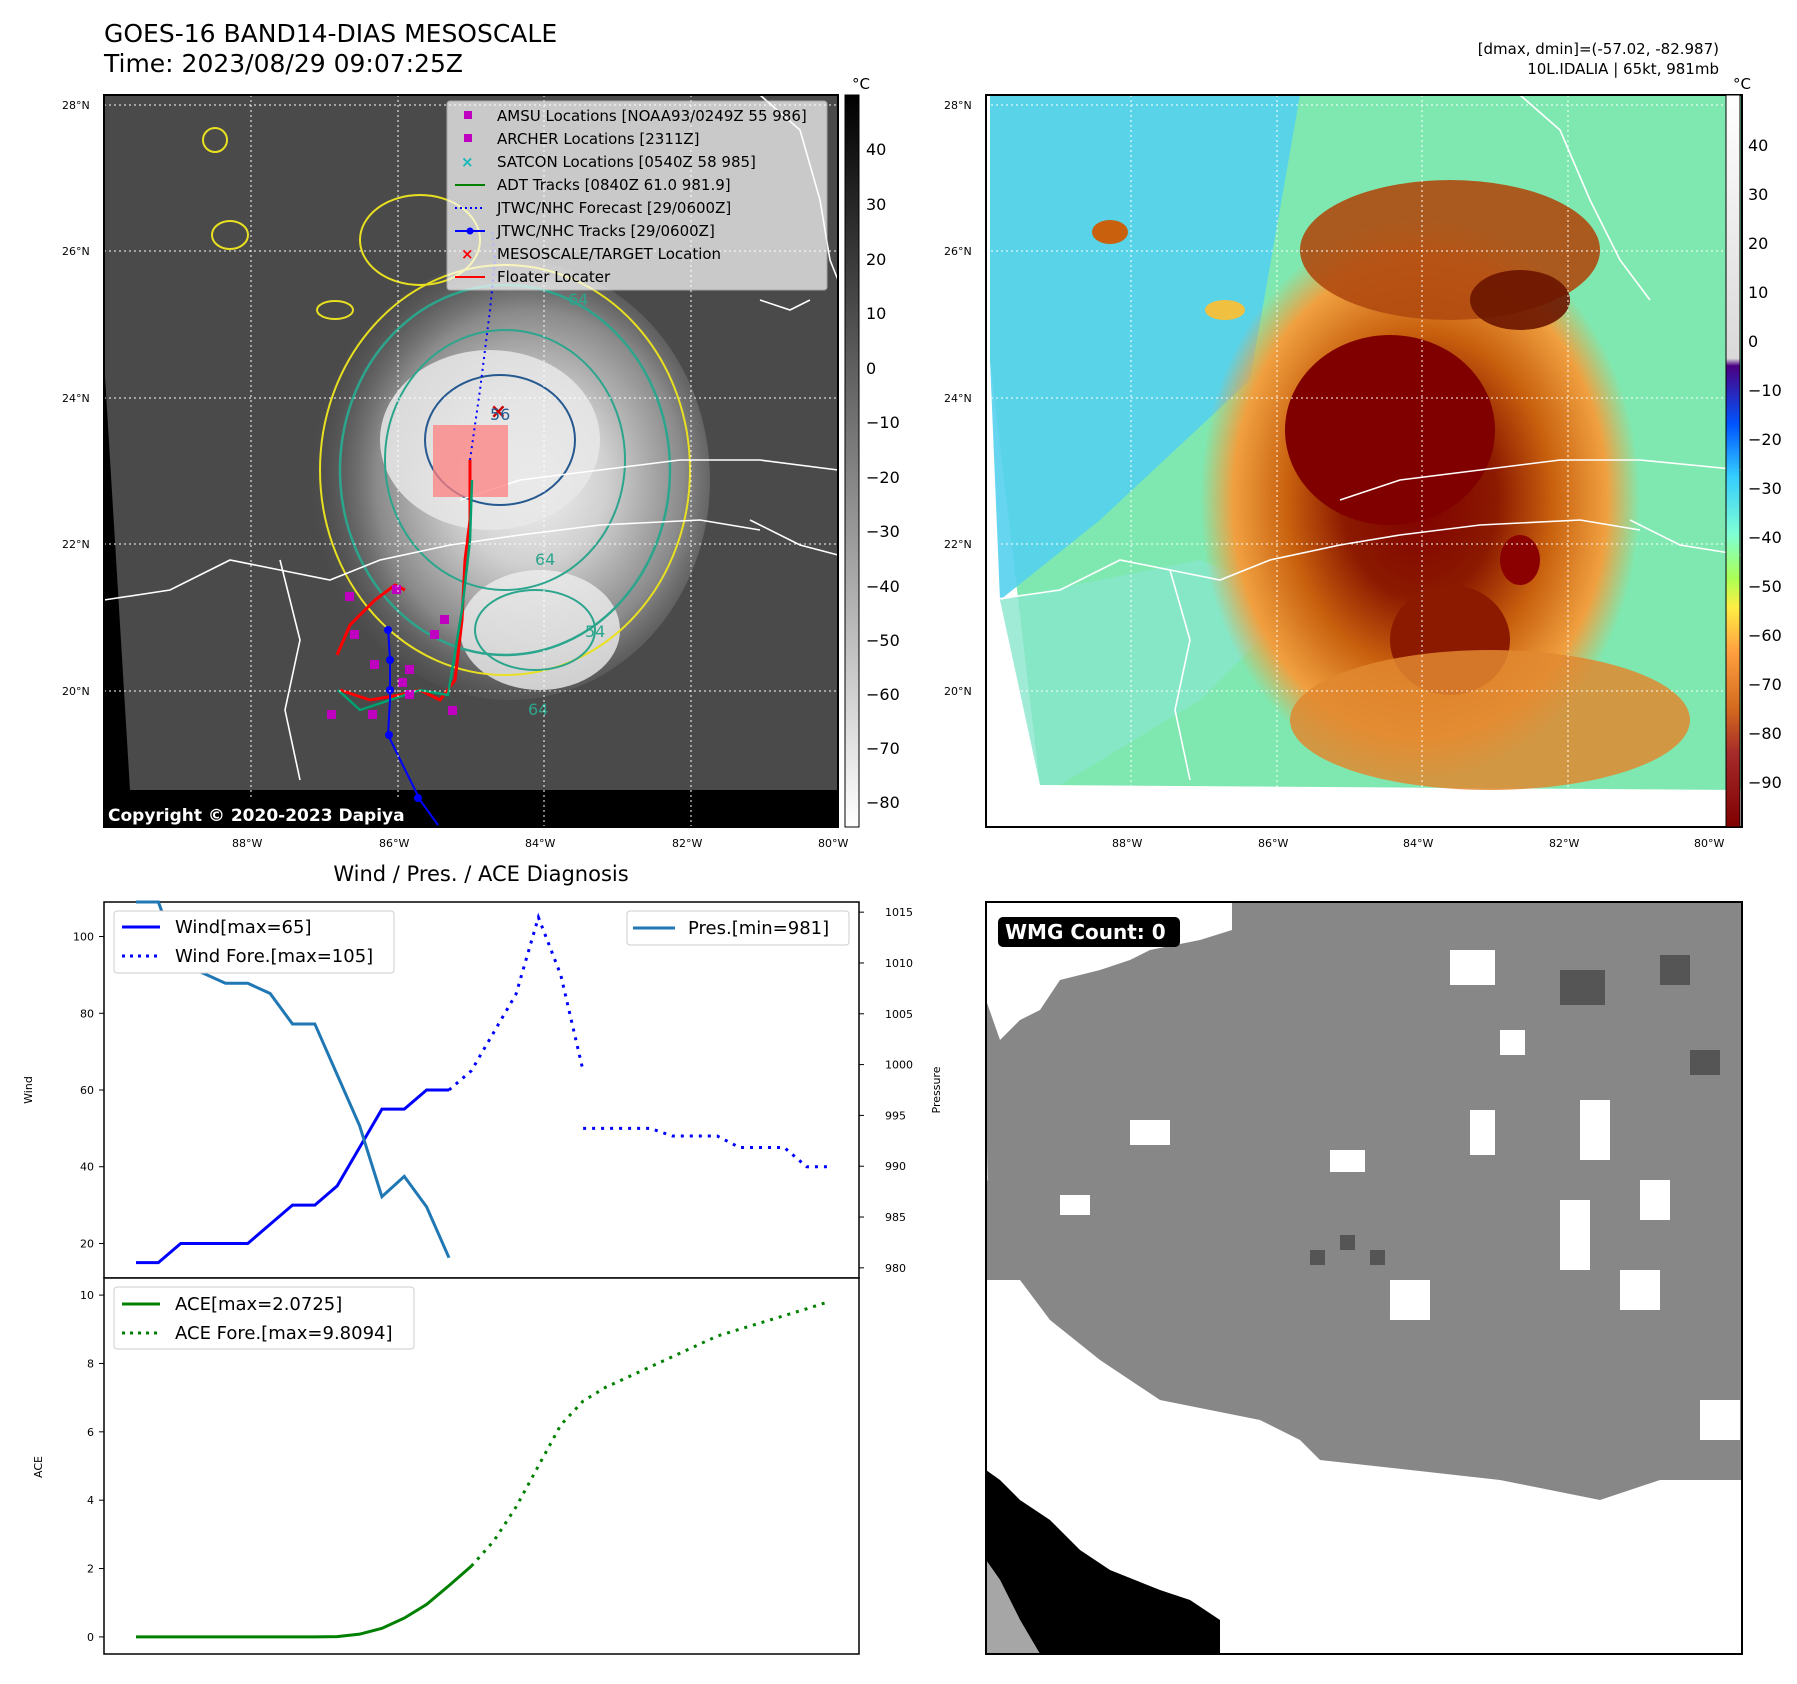  I want to click on amsu-markers, so click(392, 652).